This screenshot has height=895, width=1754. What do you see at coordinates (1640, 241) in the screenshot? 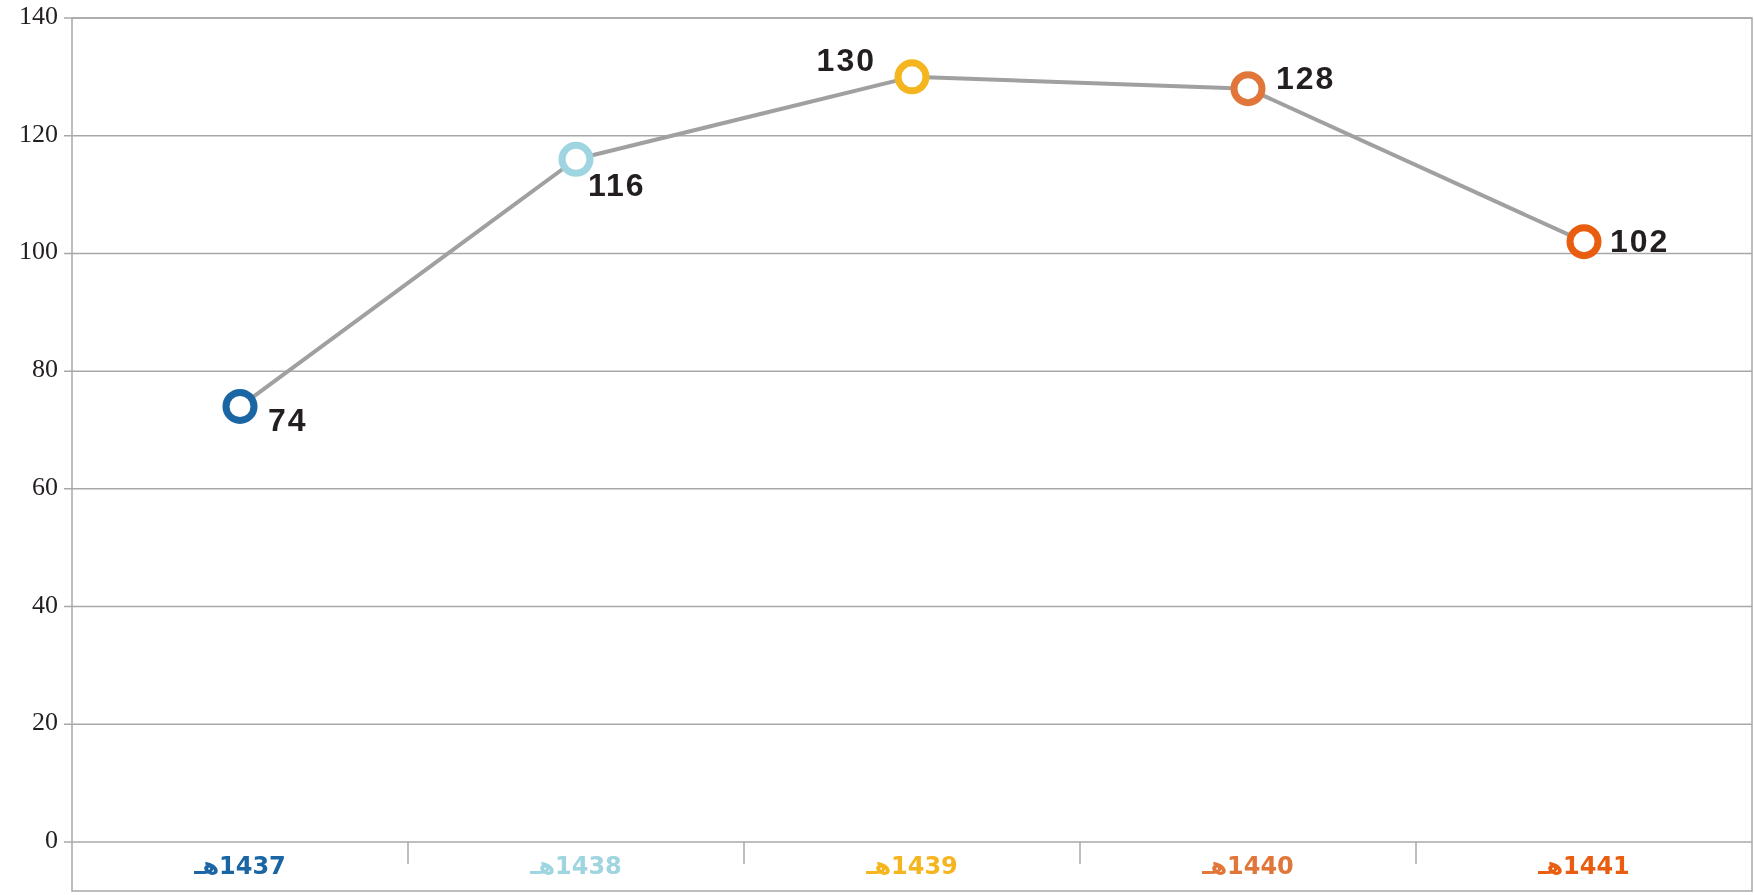
I see `data-label: 102` at bounding box center [1640, 241].